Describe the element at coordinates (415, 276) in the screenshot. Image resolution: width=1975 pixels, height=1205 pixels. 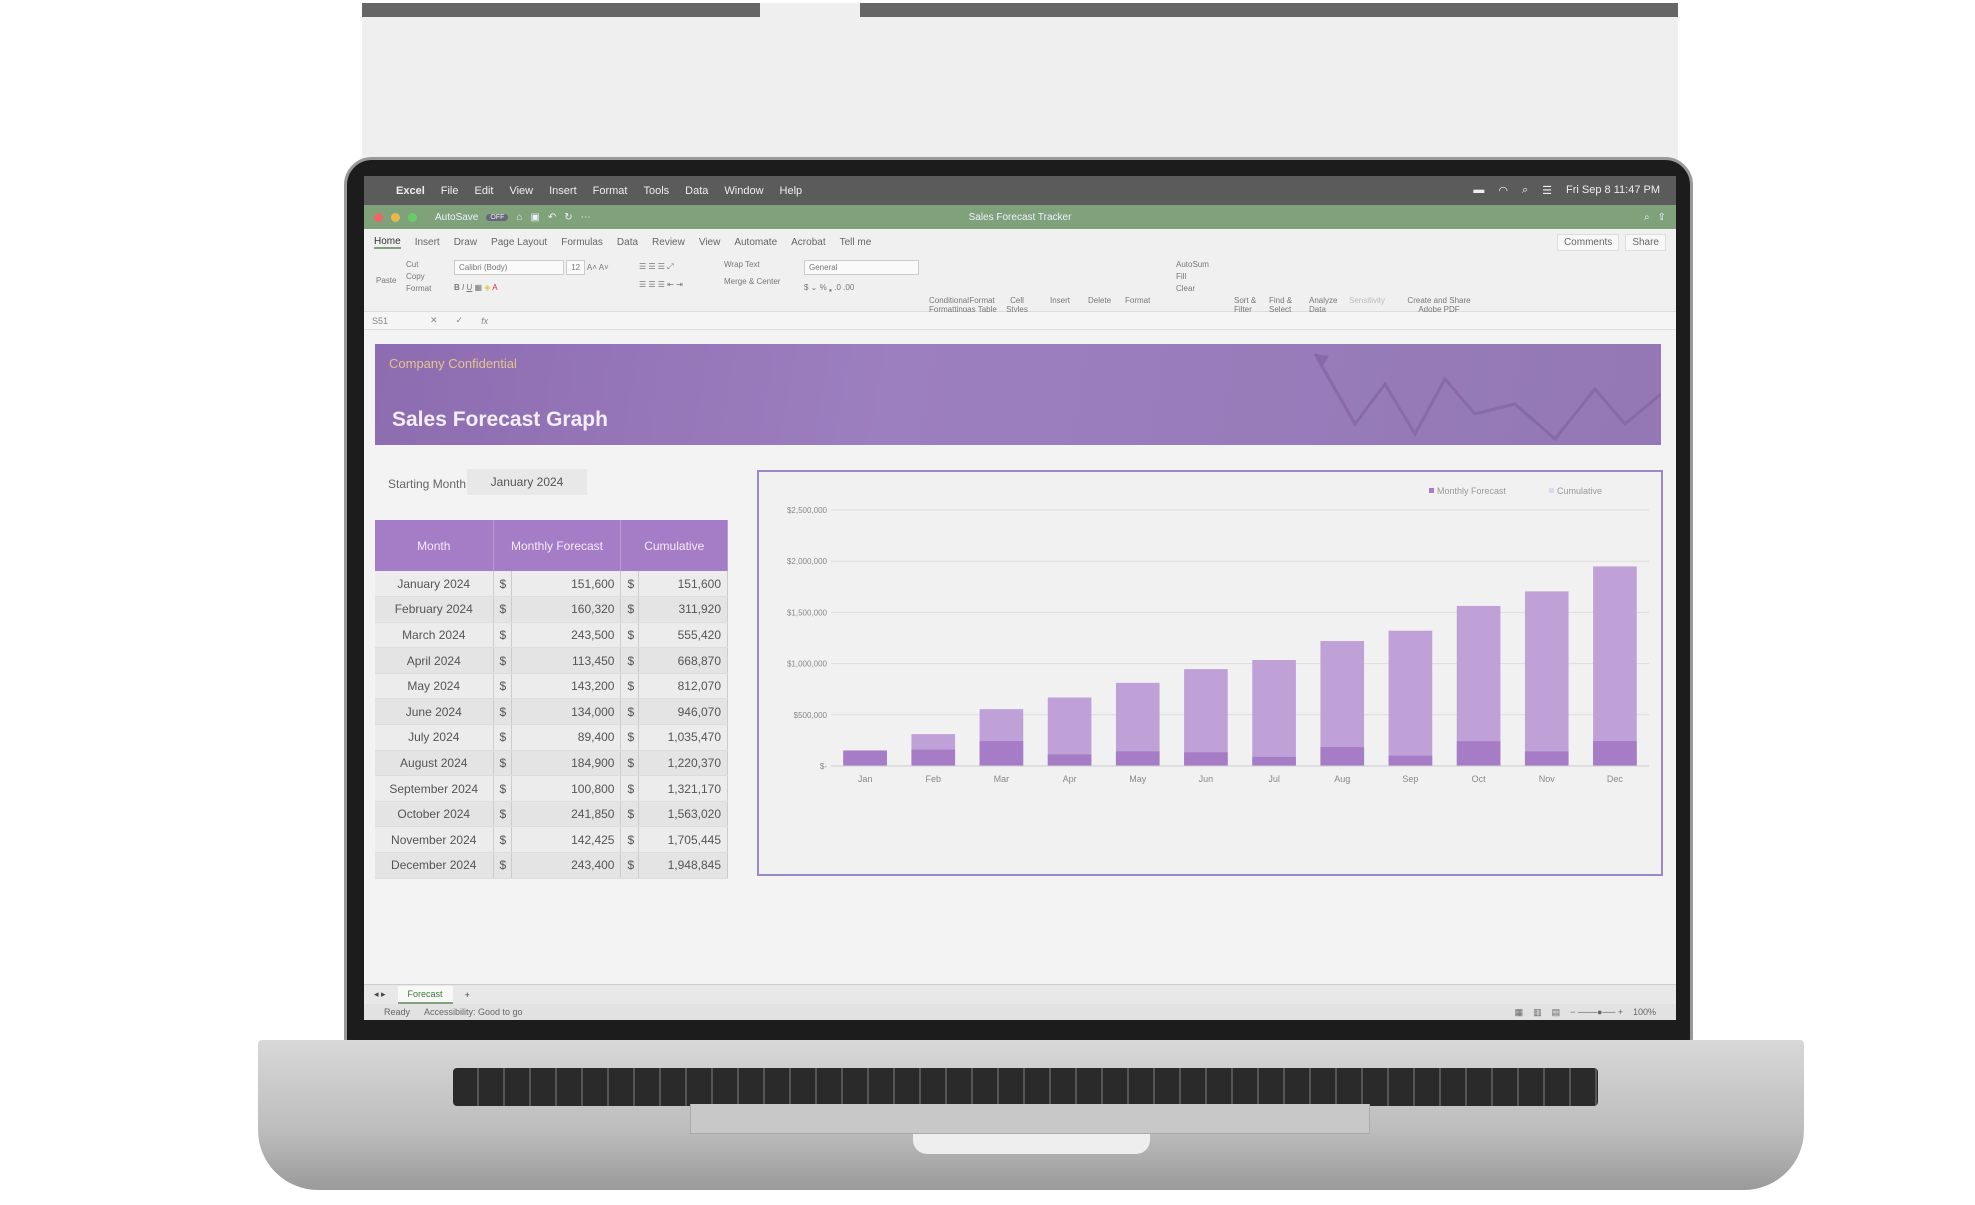
I see `copy-button: Copy` at that location.